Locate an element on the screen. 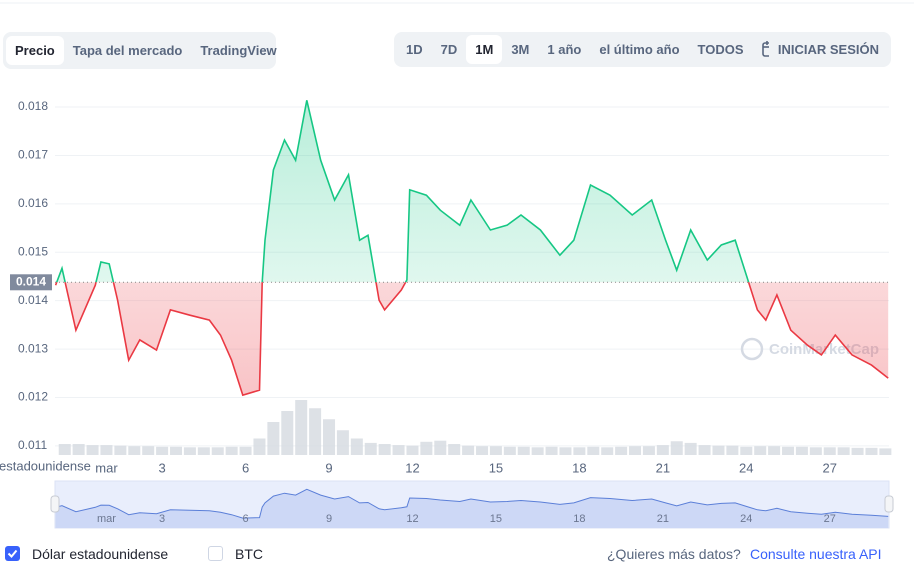  range-button: 1M is located at coordinates (484, 49).